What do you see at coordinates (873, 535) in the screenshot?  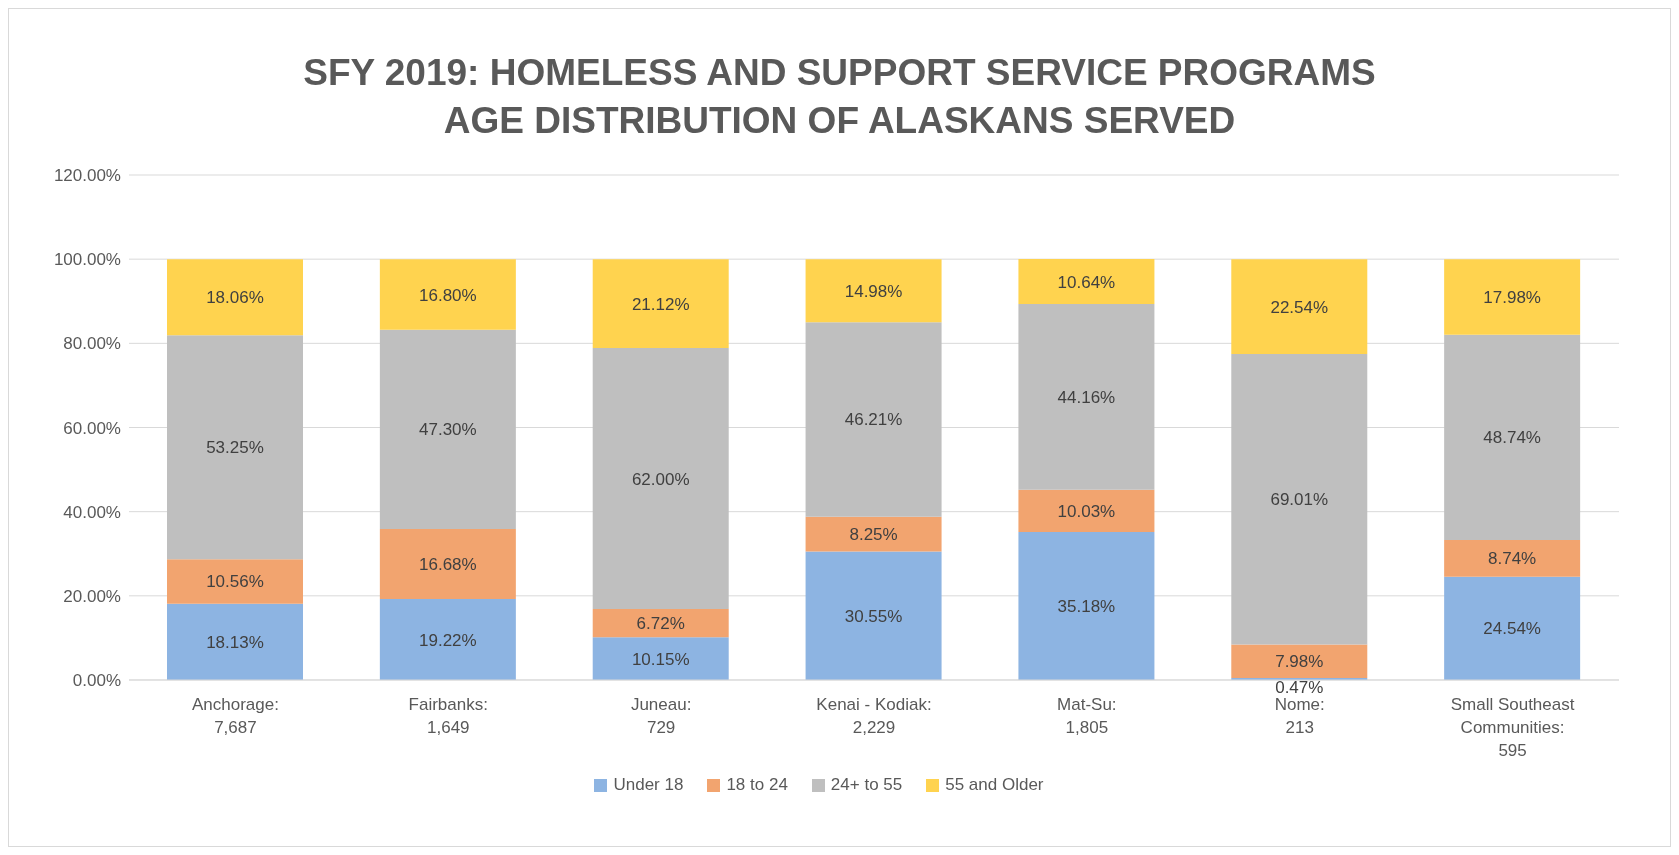 I see `data-label: 8.25%` at bounding box center [873, 535].